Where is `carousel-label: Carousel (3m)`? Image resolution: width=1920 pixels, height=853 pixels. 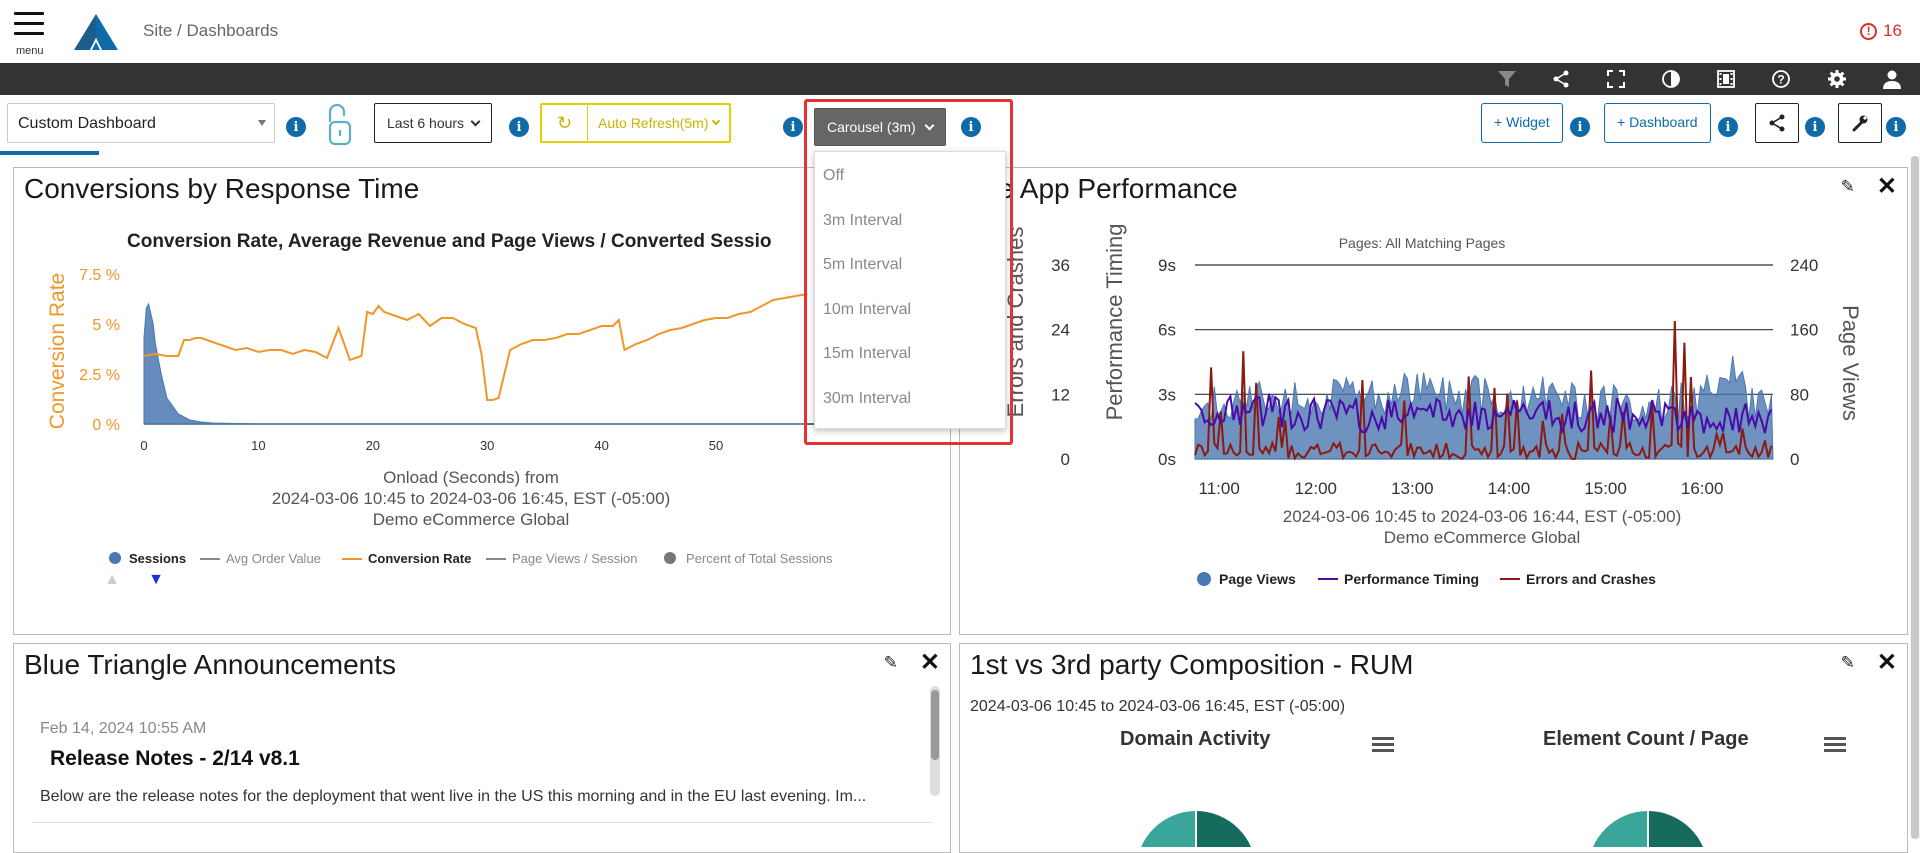
carousel-label: Carousel (3m) is located at coordinates (871, 127).